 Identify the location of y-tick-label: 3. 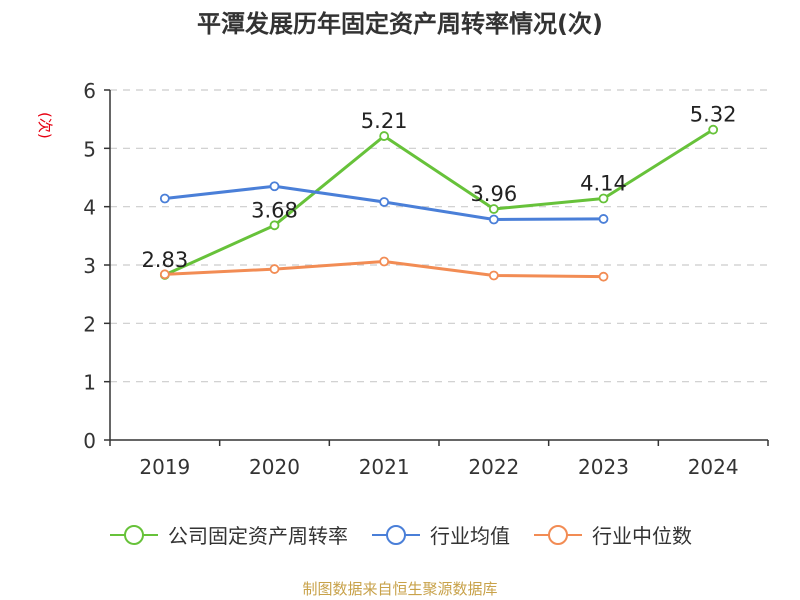
(89, 266).